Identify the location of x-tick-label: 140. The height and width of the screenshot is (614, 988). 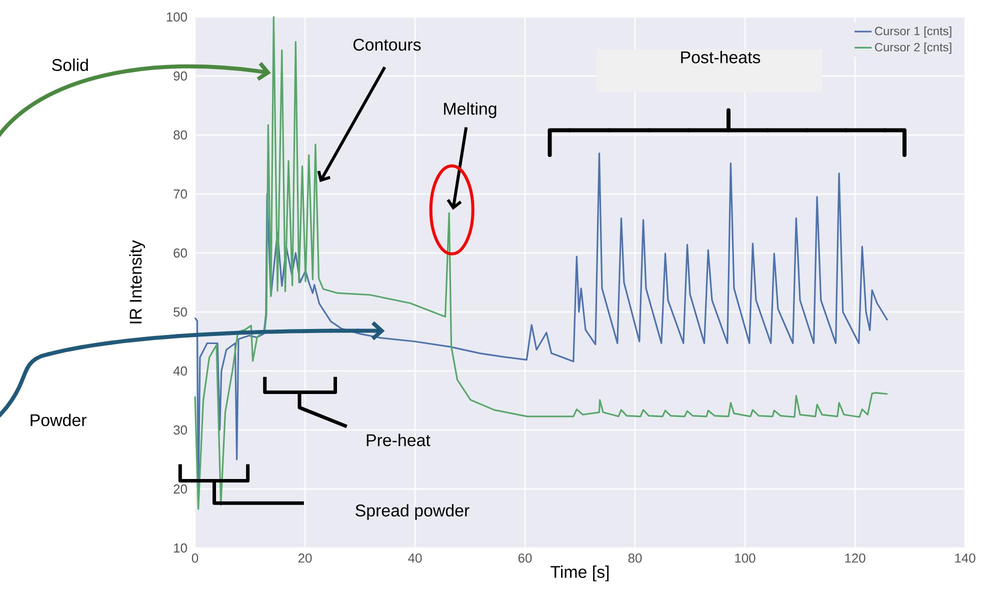
(965, 558).